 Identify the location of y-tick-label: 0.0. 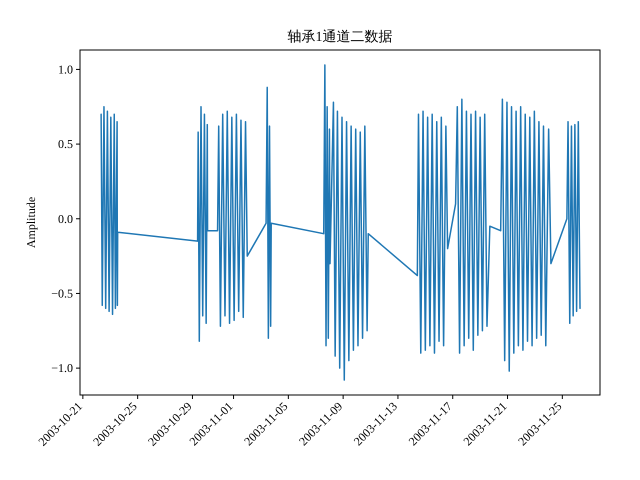
(65, 219).